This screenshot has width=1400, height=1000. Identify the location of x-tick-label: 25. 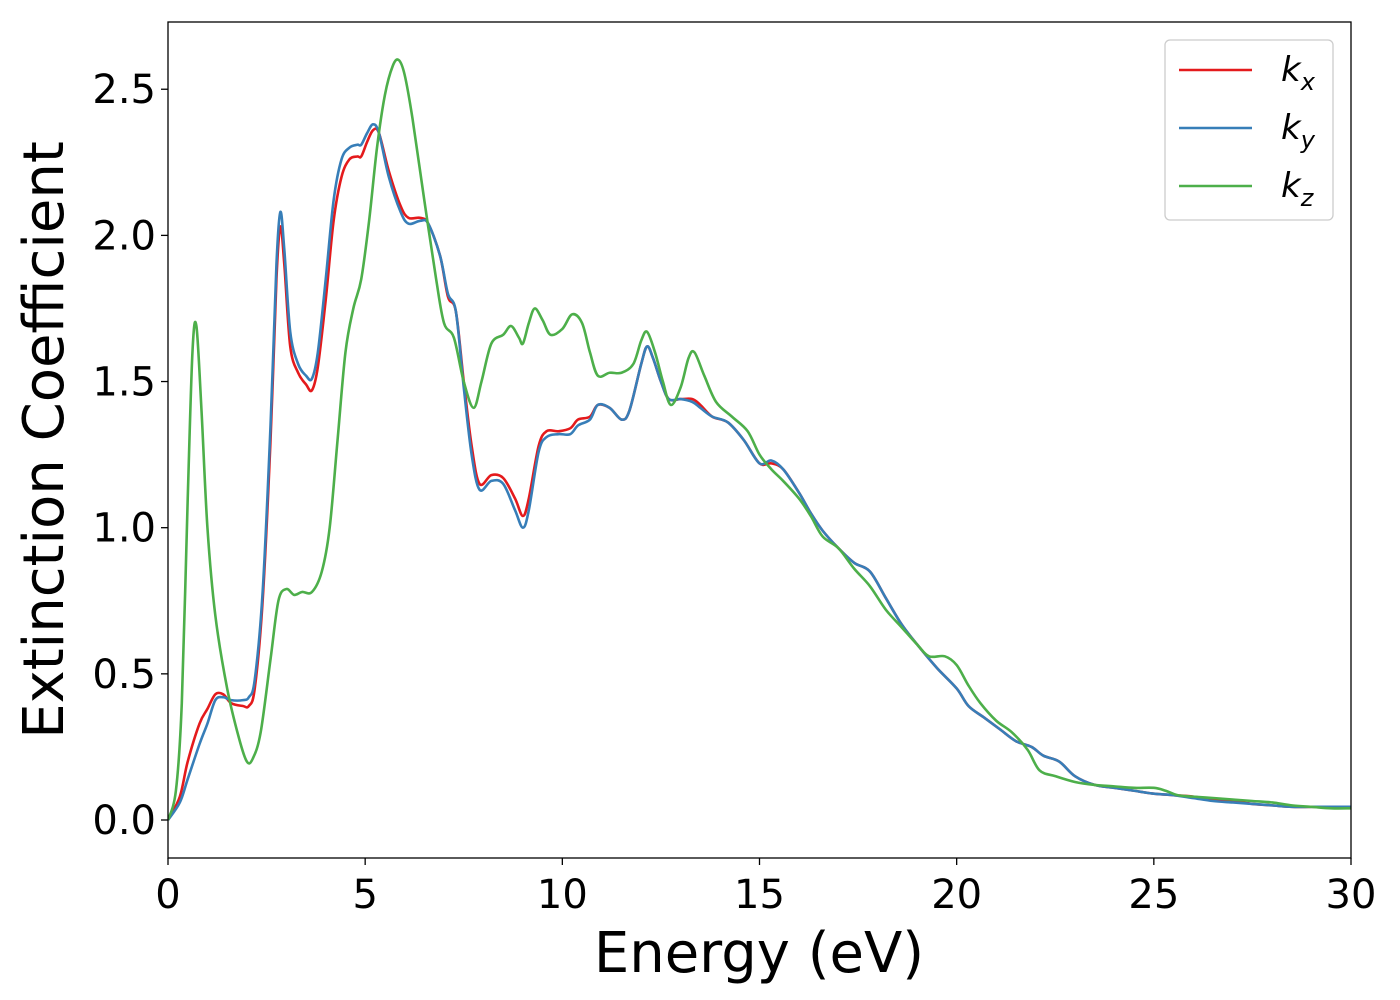
(1153, 895).